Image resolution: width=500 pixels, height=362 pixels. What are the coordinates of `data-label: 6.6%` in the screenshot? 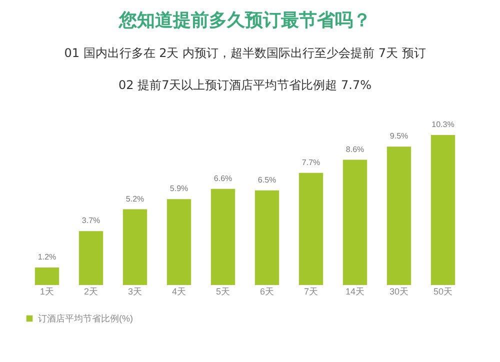 It's located at (223, 178).